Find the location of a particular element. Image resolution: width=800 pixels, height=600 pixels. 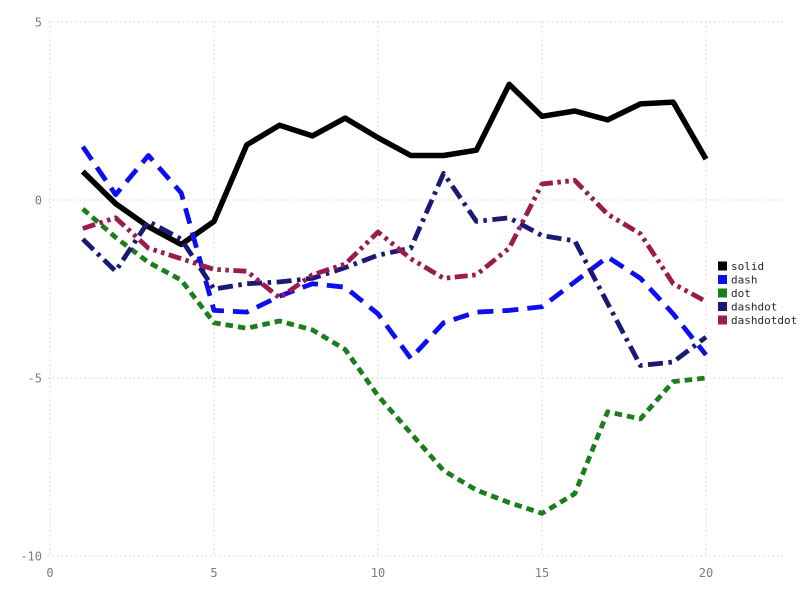

legend-swatch-dashdot is located at coordinates (722, 306).